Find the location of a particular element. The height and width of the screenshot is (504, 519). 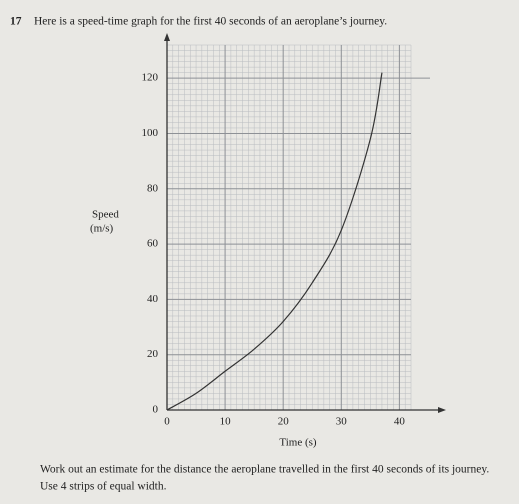

x-tick-label: 30 is located at coordinates (342, 422).